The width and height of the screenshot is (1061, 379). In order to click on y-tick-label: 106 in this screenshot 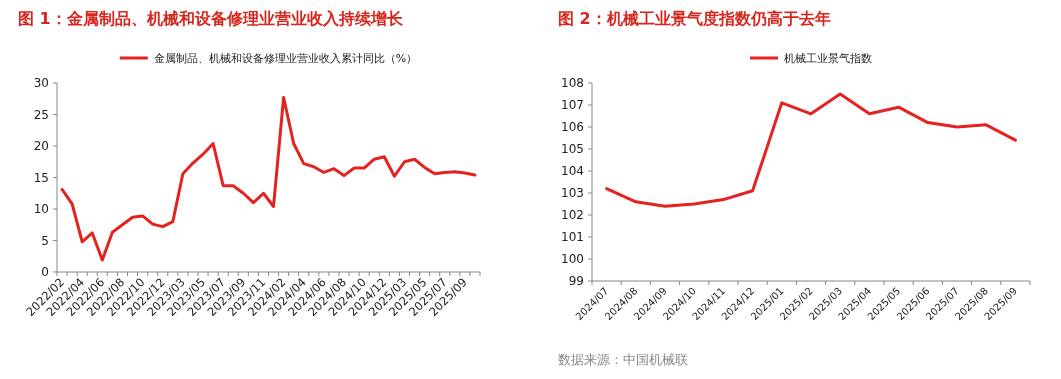, I will do `click(572, 127)`.